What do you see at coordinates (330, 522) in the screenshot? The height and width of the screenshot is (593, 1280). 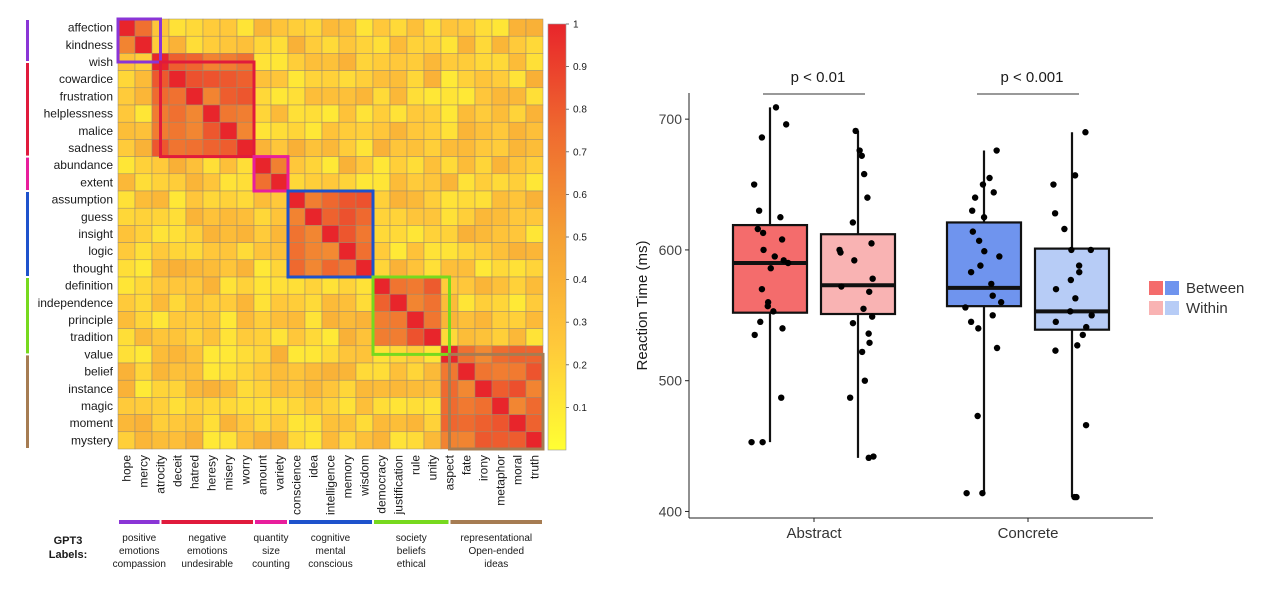 I see `cluster-bottom-bar` at bounding box center [330, 522].